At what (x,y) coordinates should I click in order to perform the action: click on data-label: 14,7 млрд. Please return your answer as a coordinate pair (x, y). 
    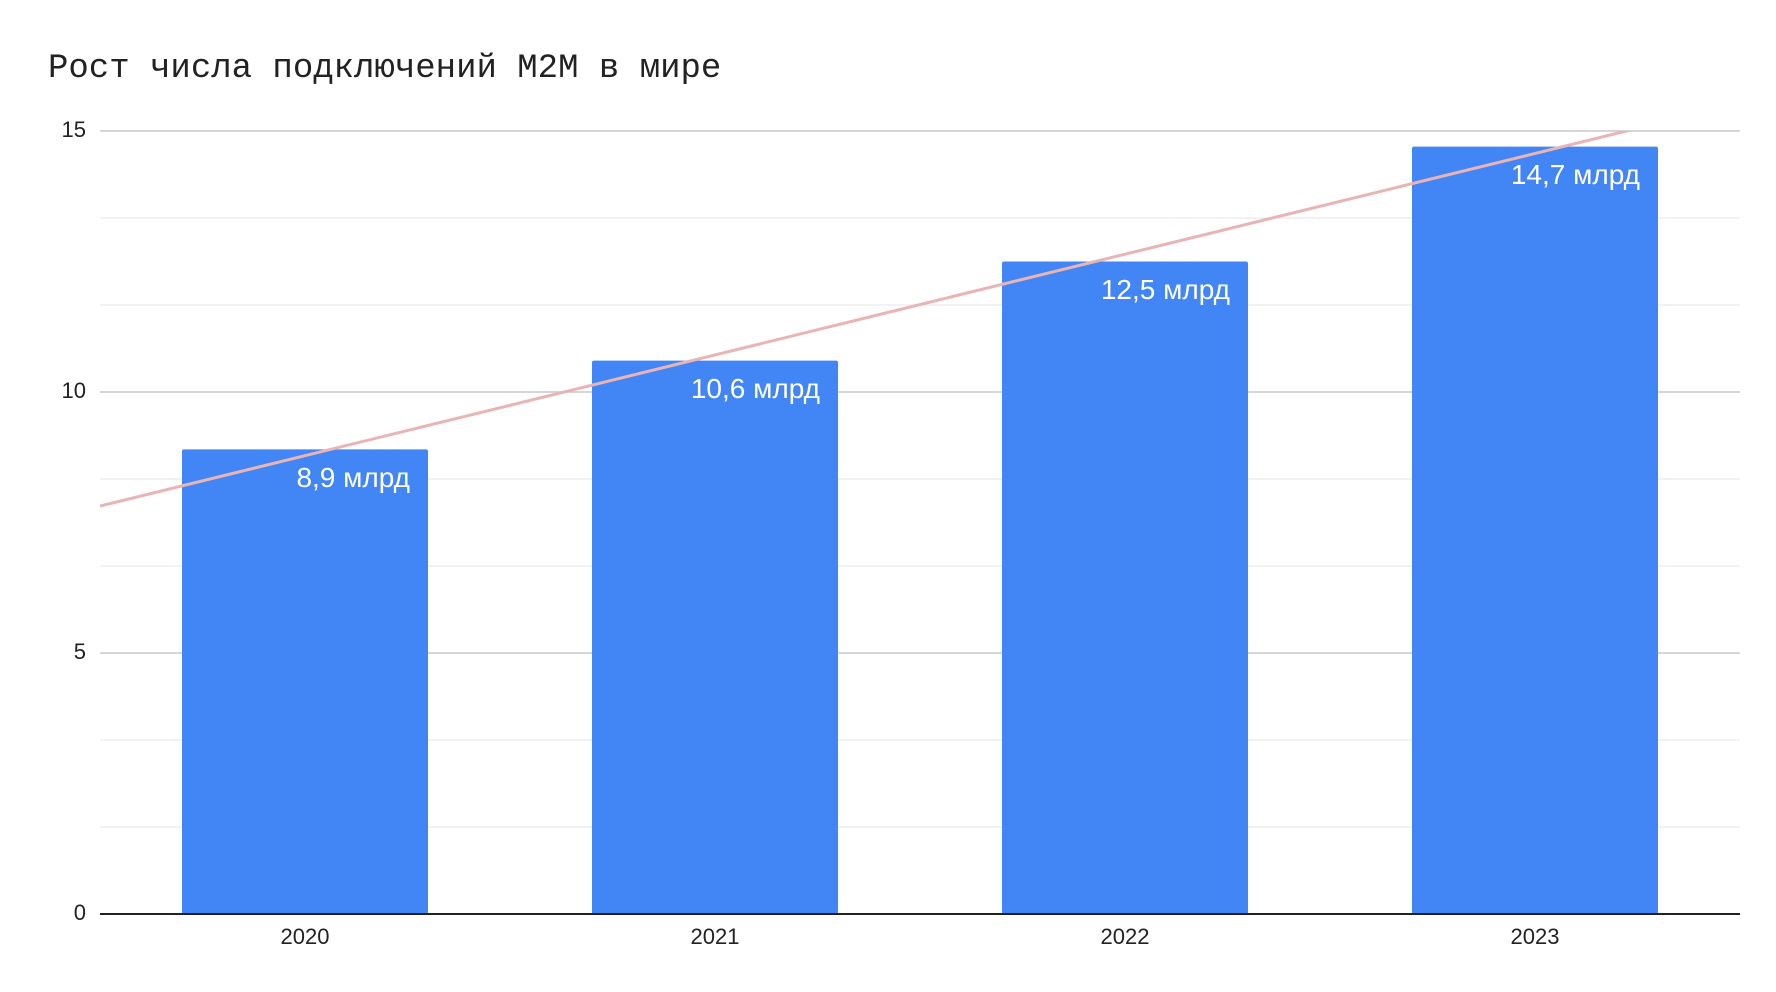
    Looking at the image, I should click on (1575, 174).